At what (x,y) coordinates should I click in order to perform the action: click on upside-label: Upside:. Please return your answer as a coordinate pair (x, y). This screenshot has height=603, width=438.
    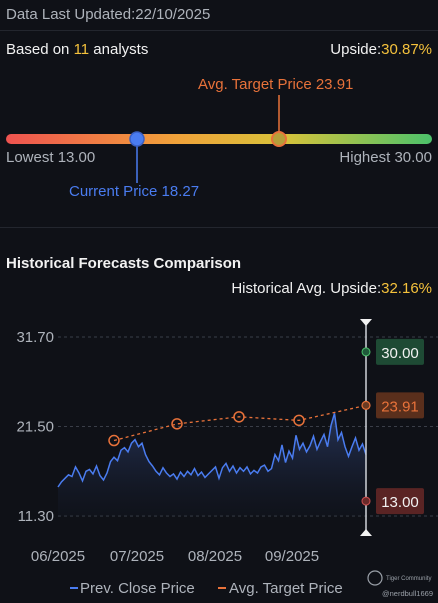
    Looking at the image, I should click on (355, 49).